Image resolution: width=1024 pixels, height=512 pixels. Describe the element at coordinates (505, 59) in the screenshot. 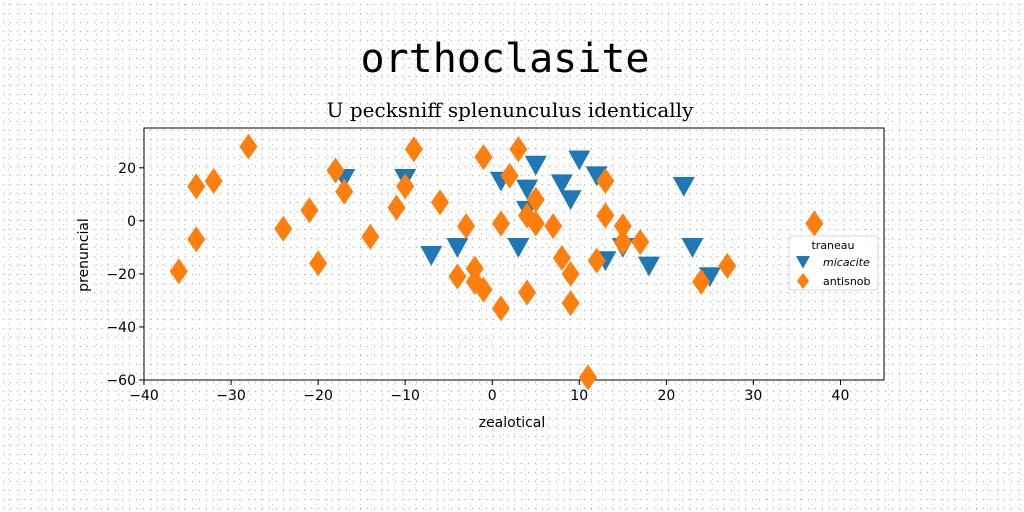

I see `chart-title: orthoclasite` at that location.